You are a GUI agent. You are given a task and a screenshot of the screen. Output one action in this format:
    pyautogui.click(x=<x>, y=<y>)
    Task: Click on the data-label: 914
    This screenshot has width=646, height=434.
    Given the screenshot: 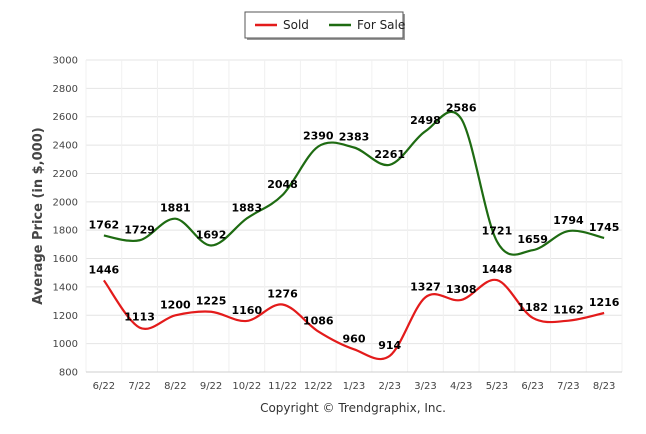 What is the action you would take?
    pyautogui.click(x=389, y=345)
    